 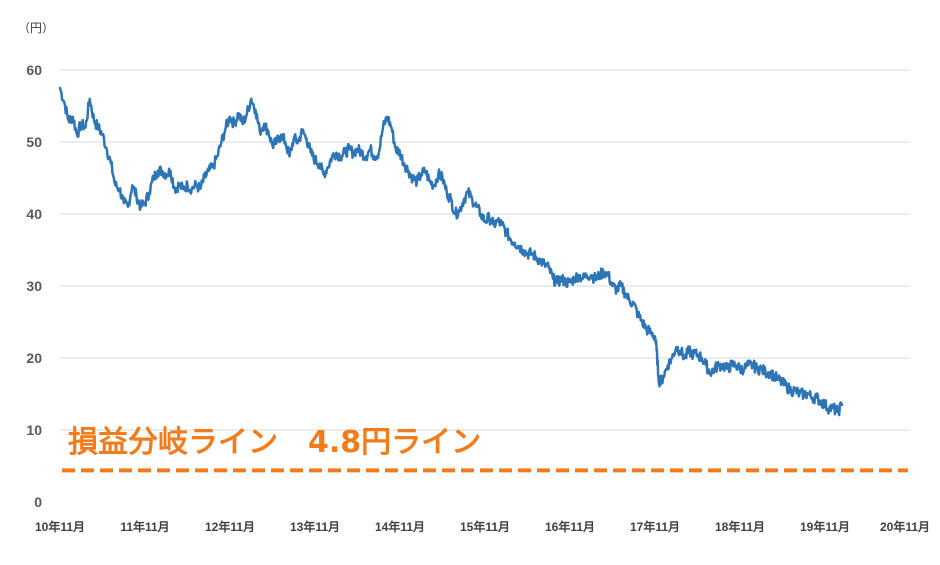 What do you see at coordinates (655, 526) in the screenshot?
I see `x-tick-label: 17年11月` at bounding box center [655, 526].